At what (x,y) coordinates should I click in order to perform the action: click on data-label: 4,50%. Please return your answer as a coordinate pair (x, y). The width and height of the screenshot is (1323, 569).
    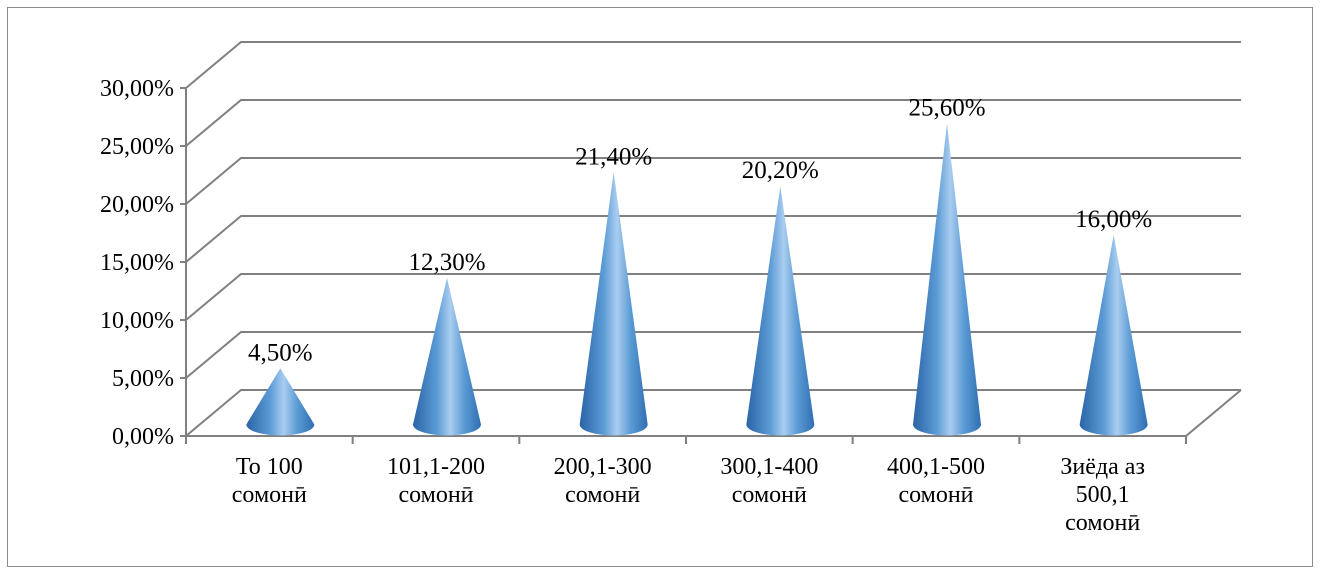
    Looking at the image, I should click on (280, 352).